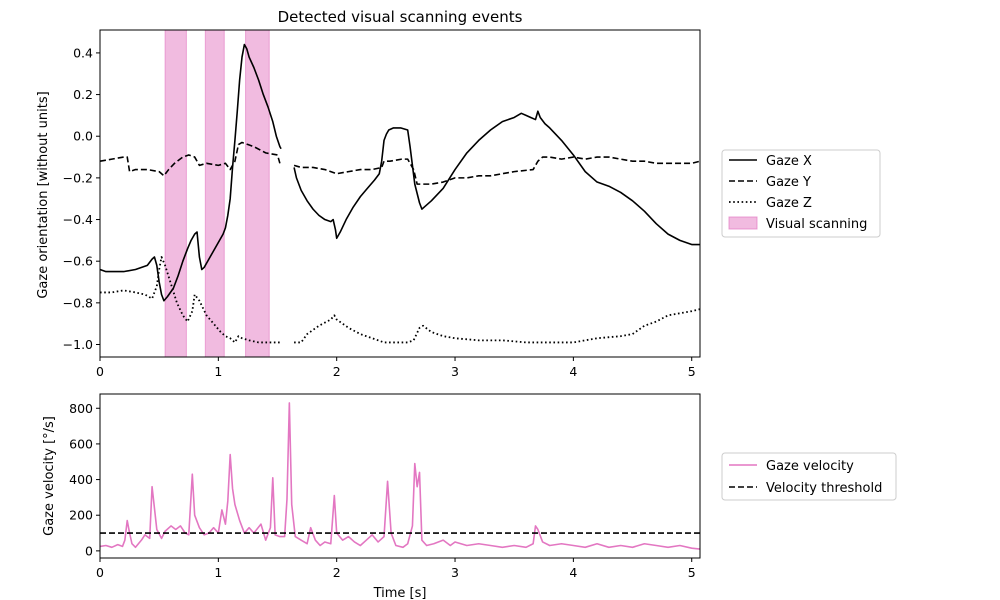 The width and height of the screenshot is (1000, 600). I want to click on bottom-x-tick-label: 5, so click(692, 572).